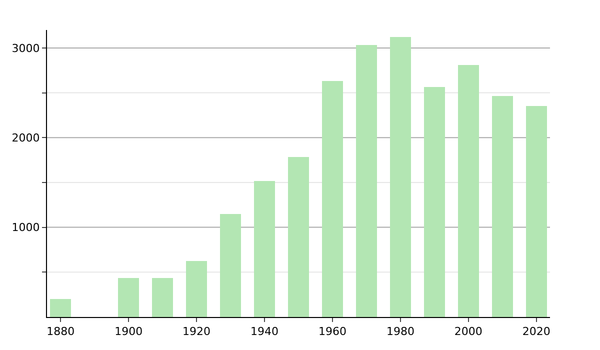  Describe the element at coordinates (264, 331) in the screenshot. I see `x-tick-label: 1940` at that location.